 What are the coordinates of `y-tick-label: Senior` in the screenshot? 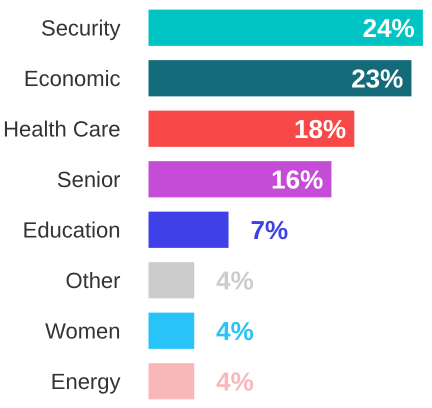 It's located at (88, 179).